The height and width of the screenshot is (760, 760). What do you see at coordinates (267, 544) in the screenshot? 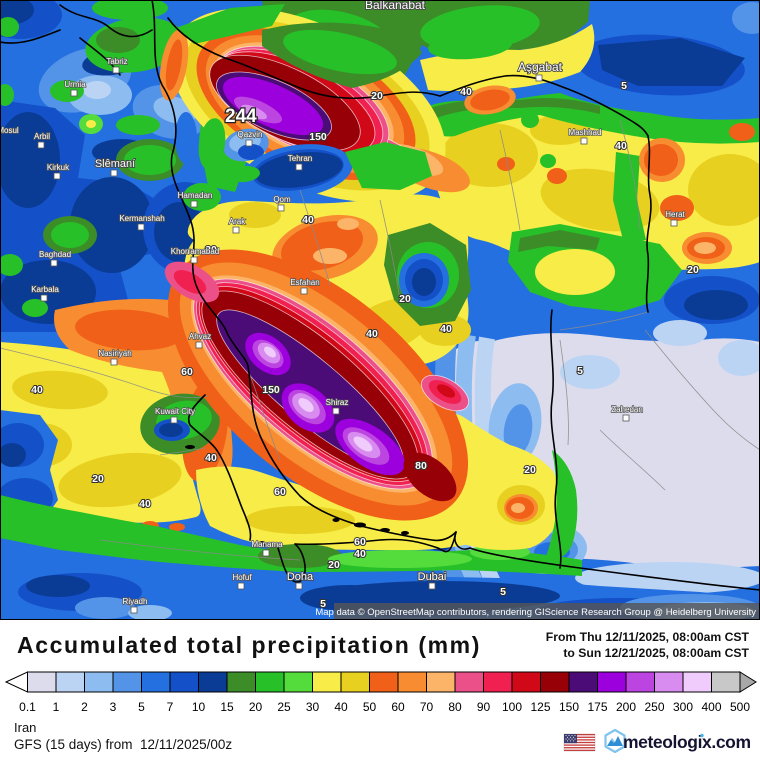
I see `svg-text: Manama` at bounding box center [267, 544].